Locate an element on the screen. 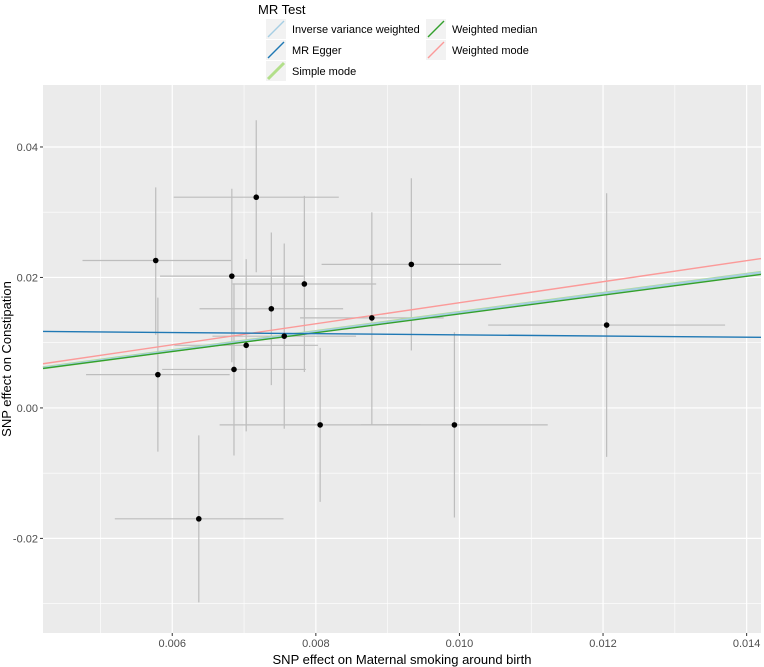 The image size is (764, 667). y-tick-label: 0.02 is located at coordinates (27, 278).